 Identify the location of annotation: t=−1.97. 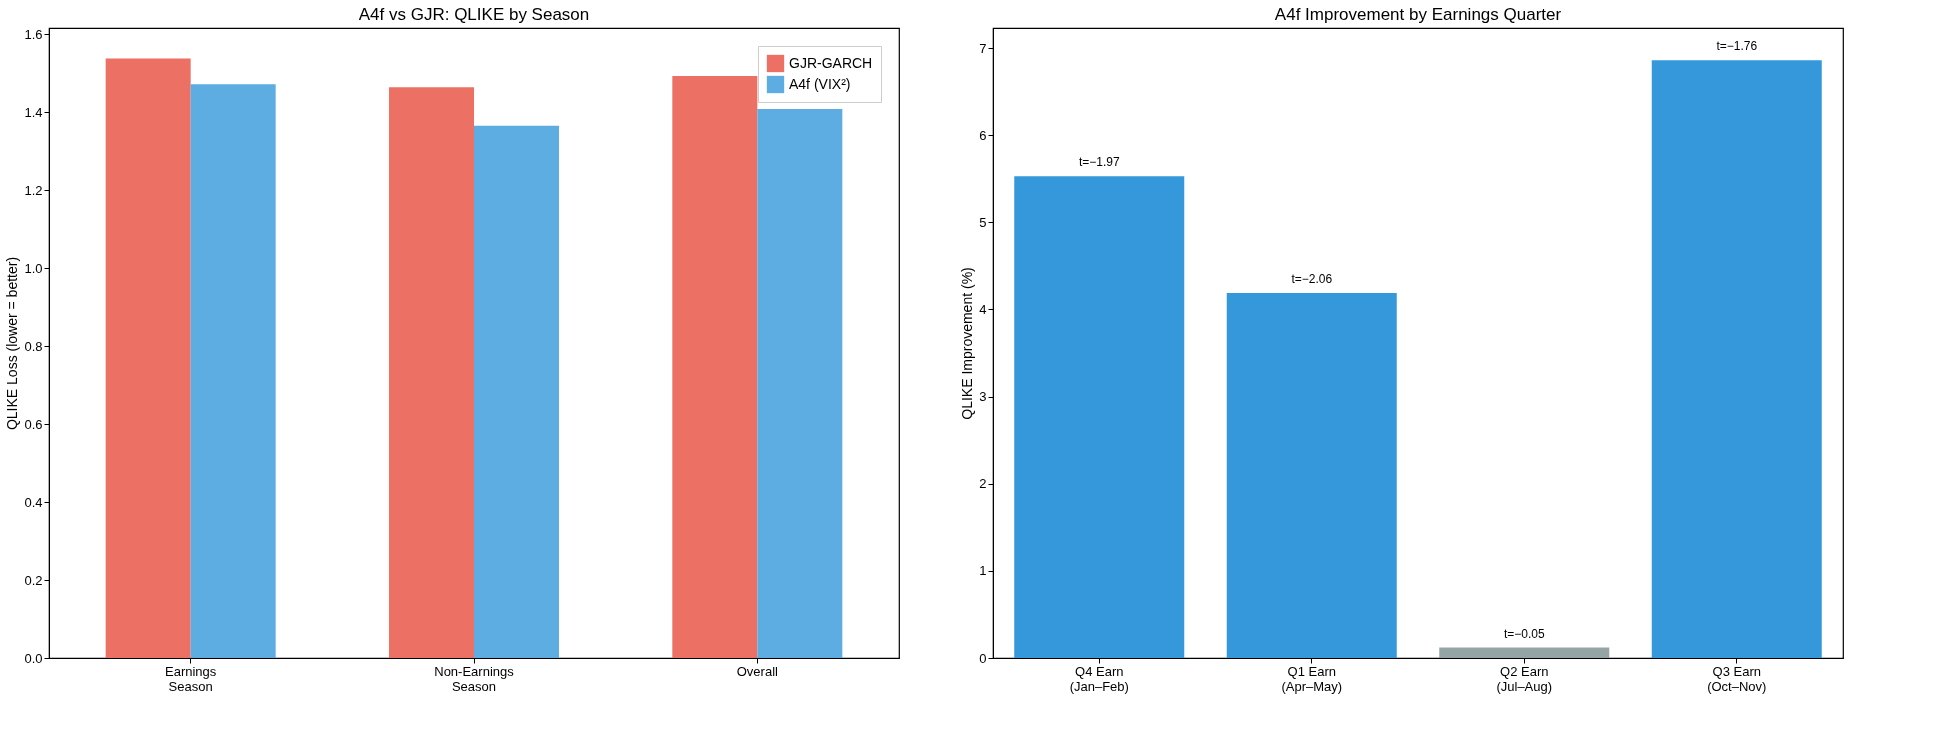
(1099, 162).